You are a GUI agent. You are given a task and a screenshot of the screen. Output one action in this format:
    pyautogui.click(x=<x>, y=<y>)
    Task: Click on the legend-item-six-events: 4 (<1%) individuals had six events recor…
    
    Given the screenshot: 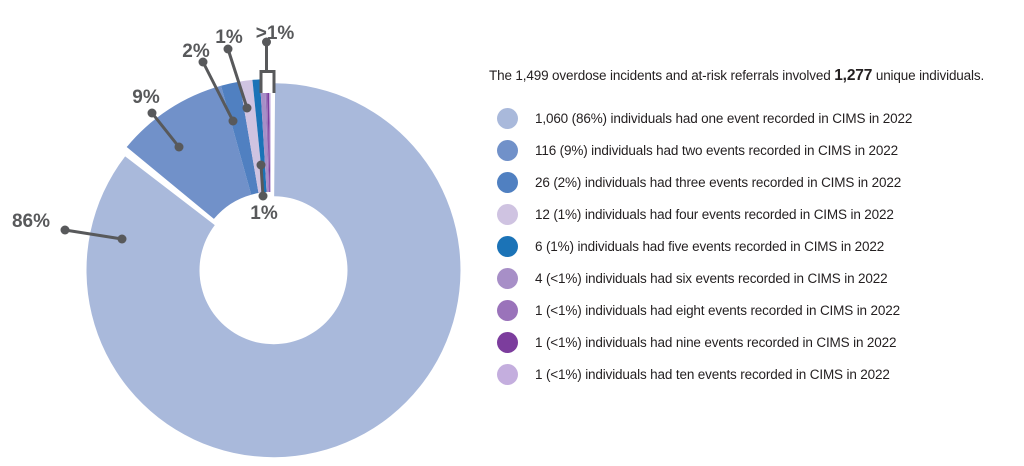 What is the action you would take?
    pyautogui.click(x=757, y=278)
    